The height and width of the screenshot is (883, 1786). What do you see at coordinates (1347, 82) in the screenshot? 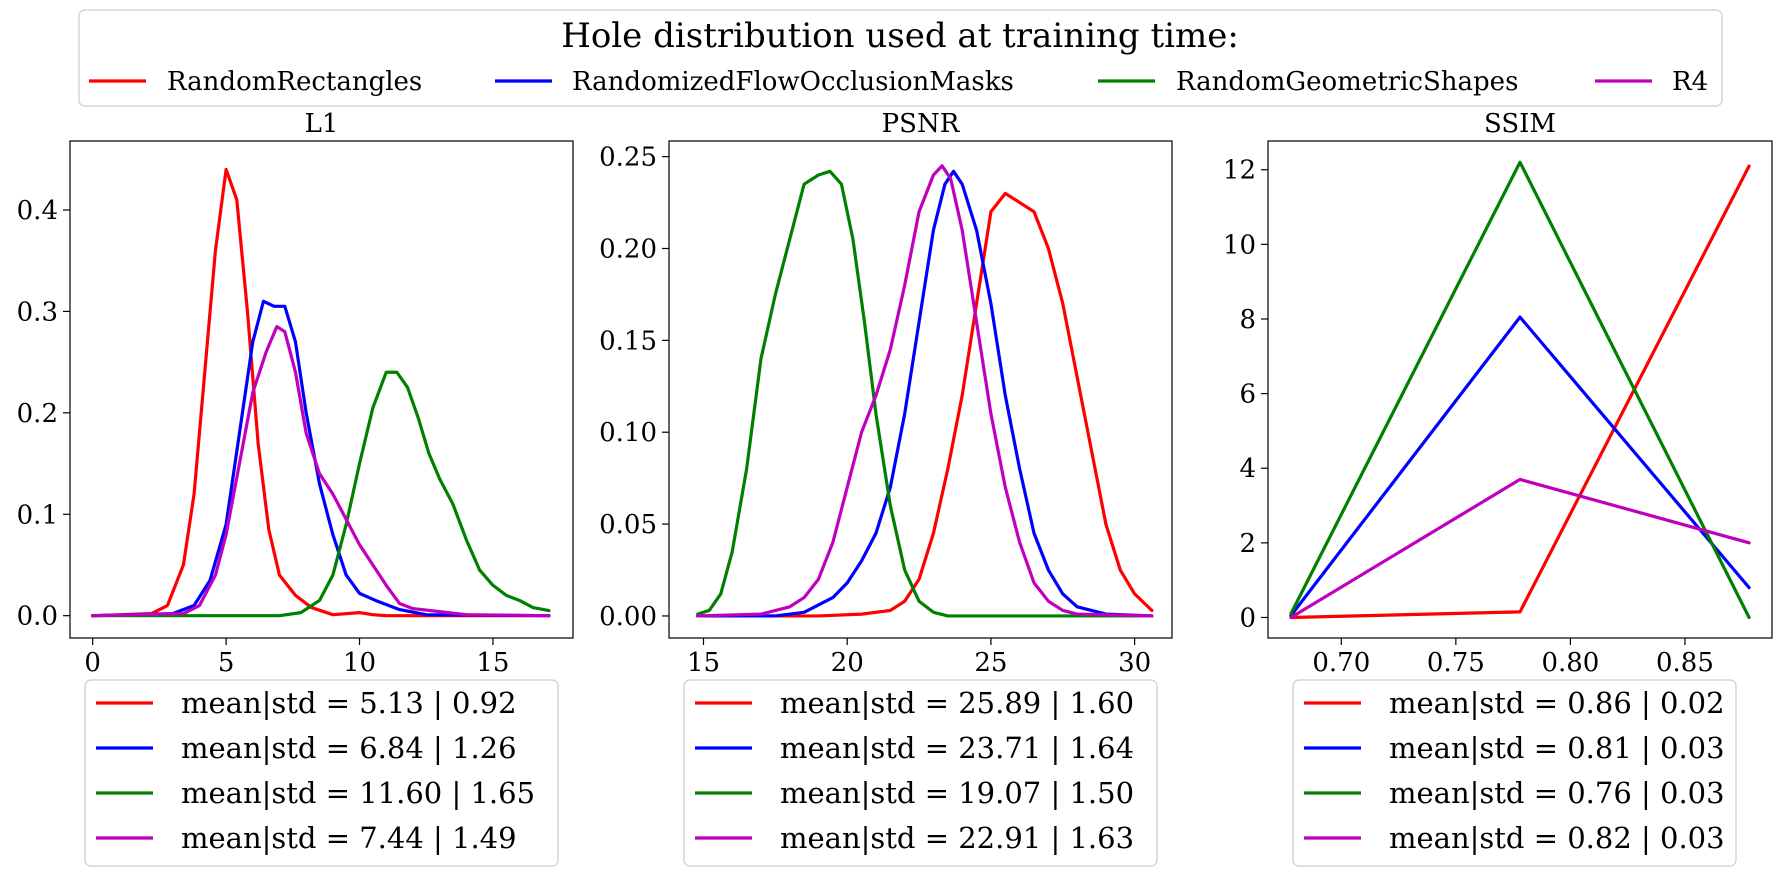
I see `legend-label-randomgeometricshapes: RandomGeometricShapes` at bounding box center [1347, 82].